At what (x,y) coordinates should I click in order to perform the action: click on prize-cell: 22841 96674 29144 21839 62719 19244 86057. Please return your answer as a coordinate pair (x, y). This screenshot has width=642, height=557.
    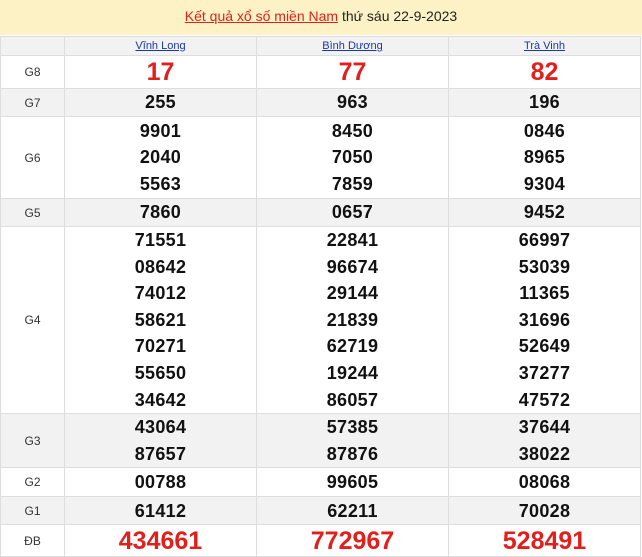
    Looking at the image, I should click on (352, 320).